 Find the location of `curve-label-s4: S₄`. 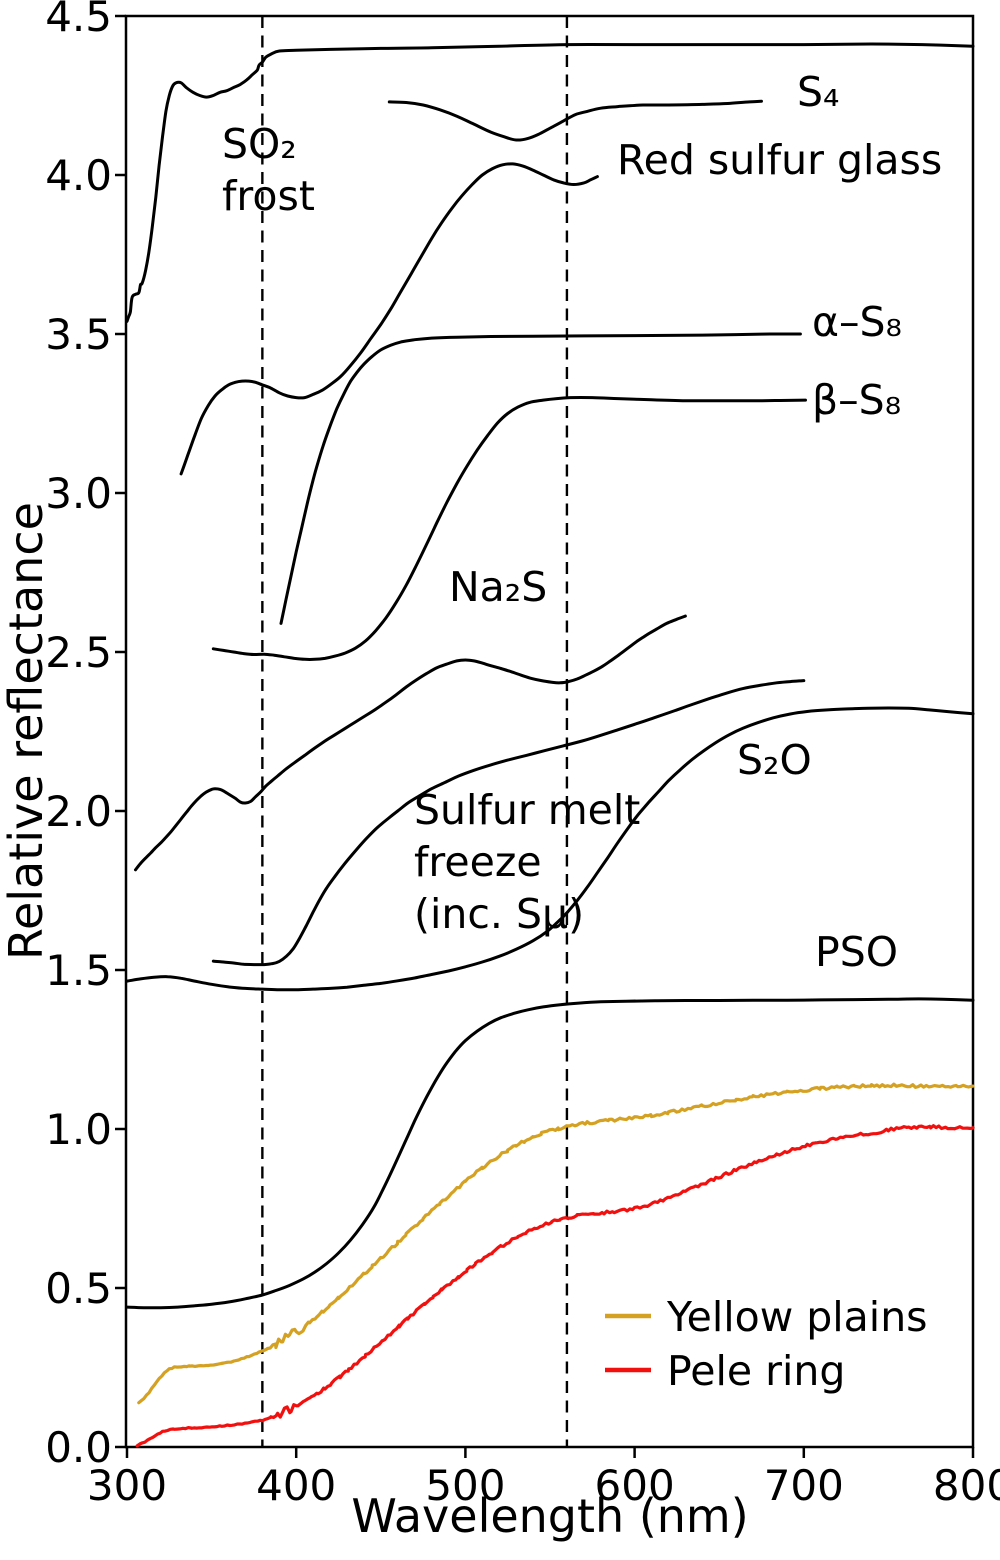

curve-label-s4: S₄ is located at coordinates (818, 92).